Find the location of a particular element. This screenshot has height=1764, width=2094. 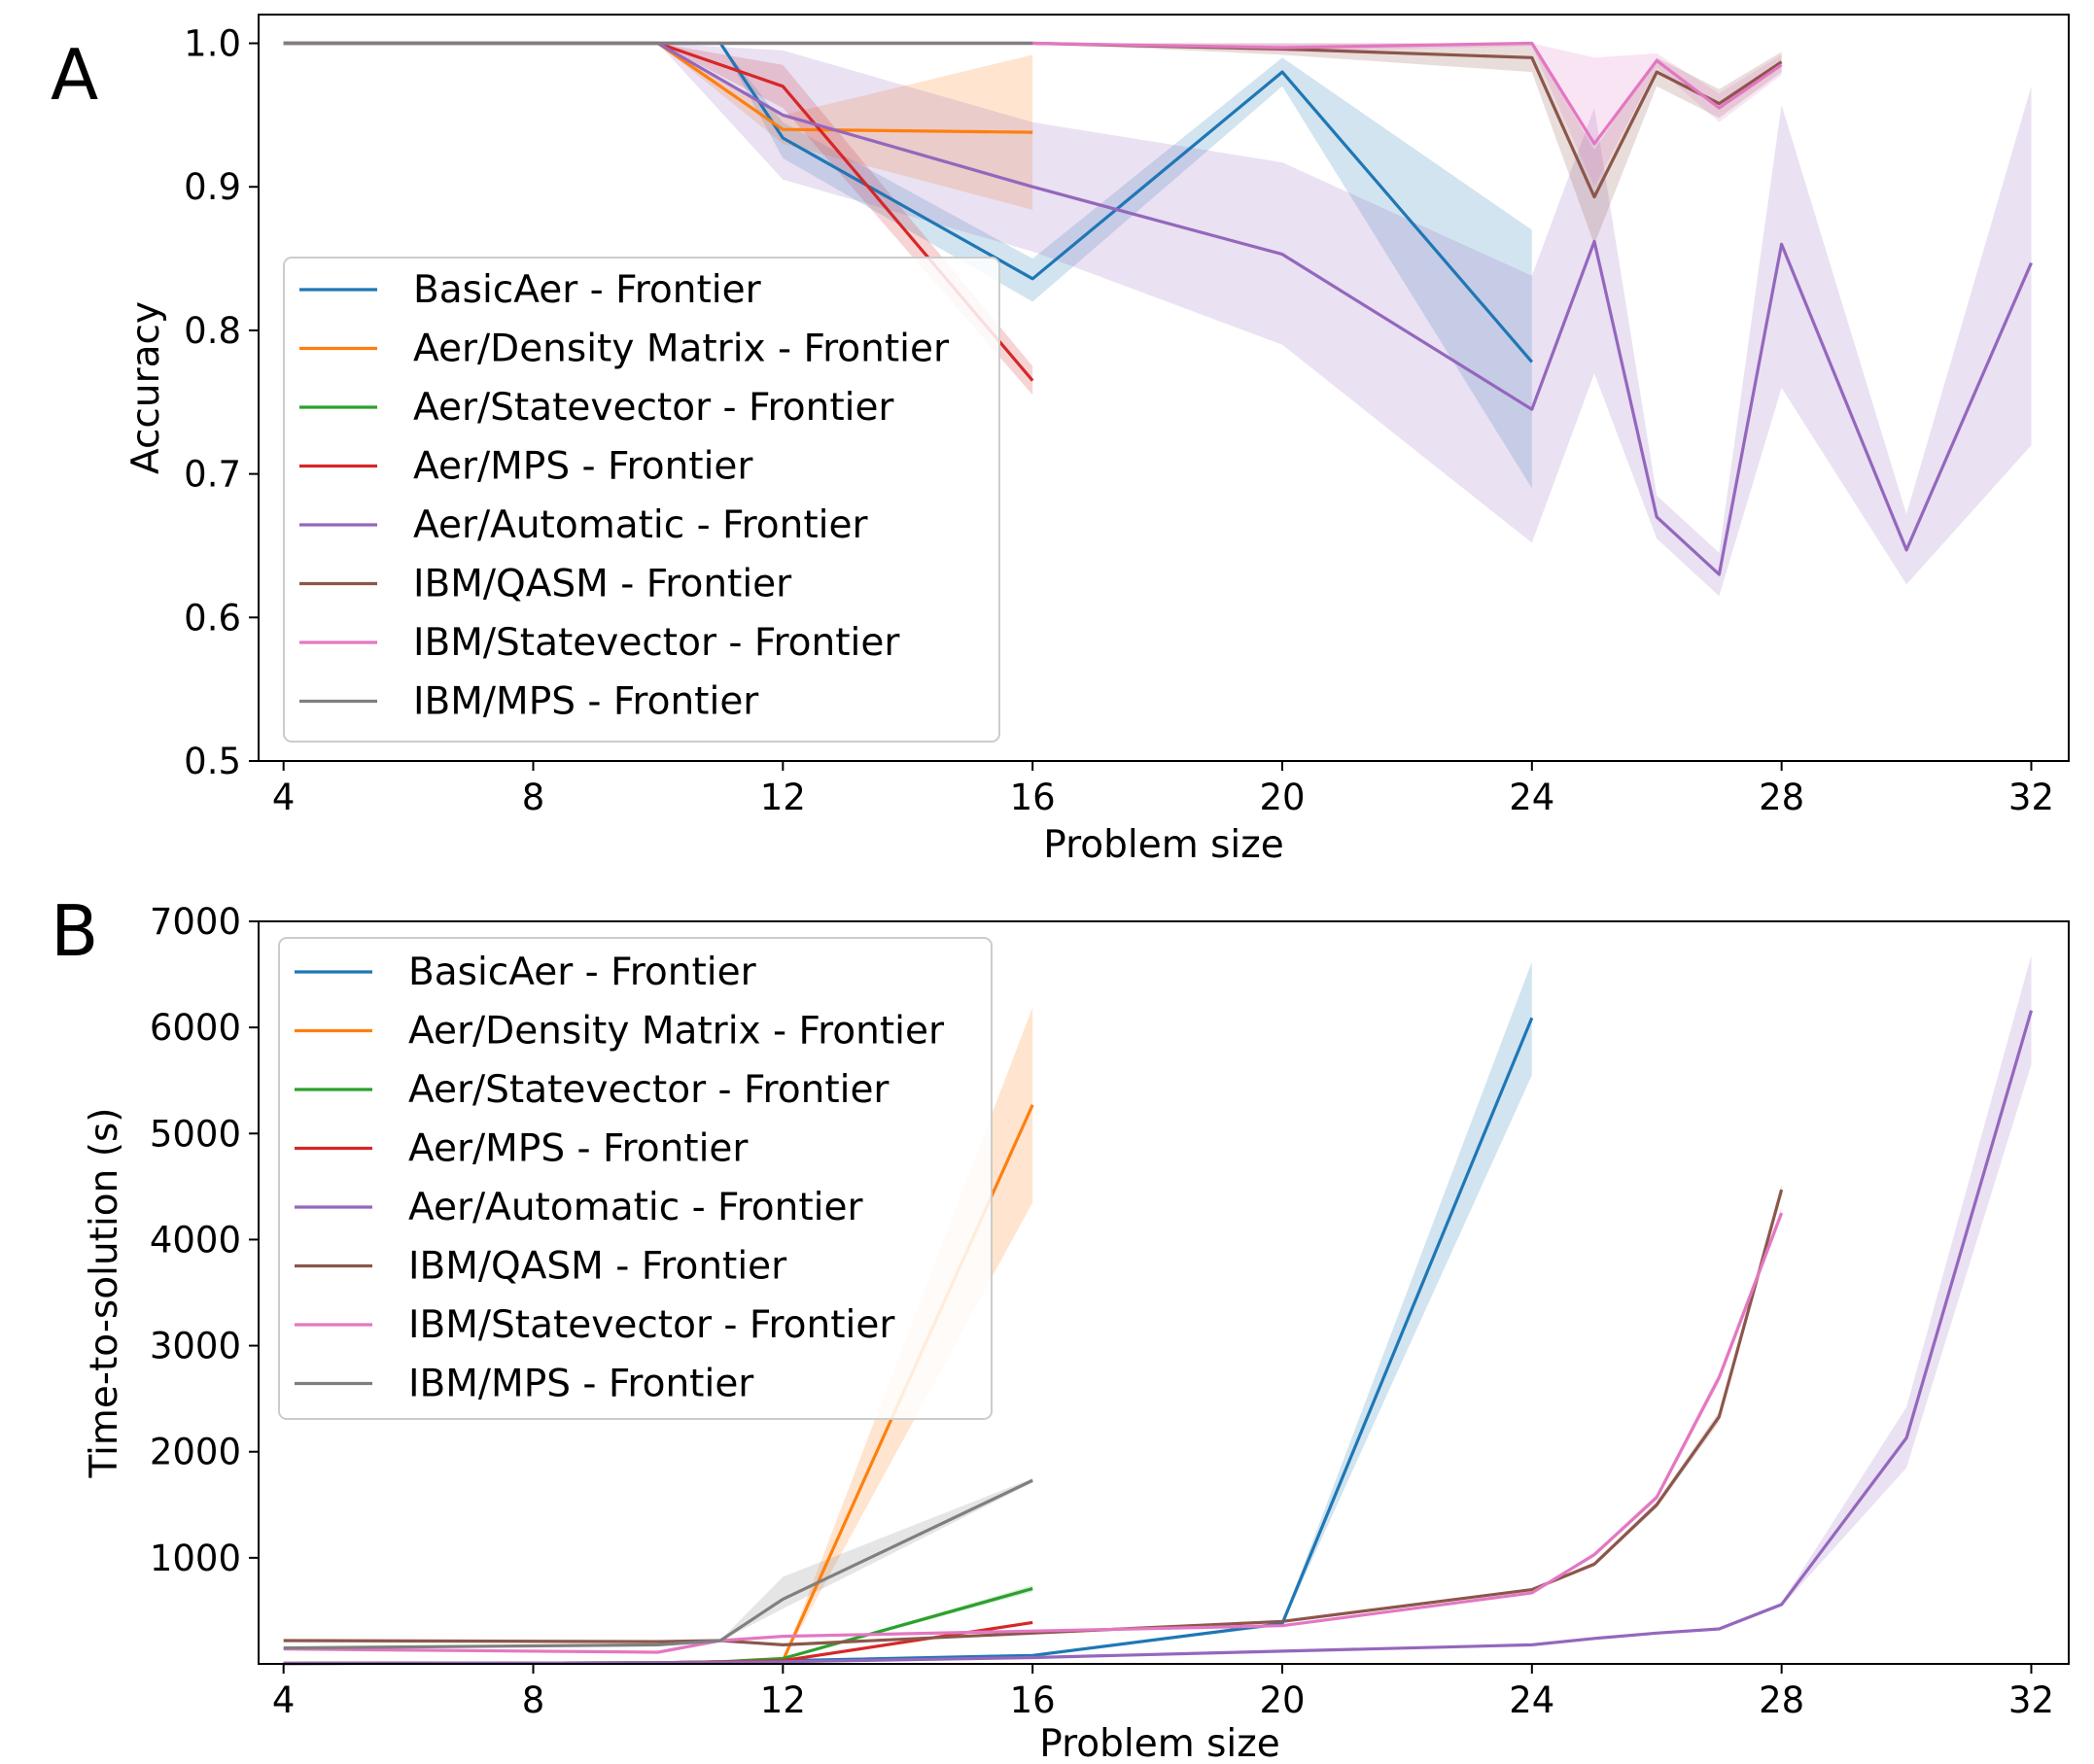

y-tick-label: 1000 is located at coordinates (195, 1559).